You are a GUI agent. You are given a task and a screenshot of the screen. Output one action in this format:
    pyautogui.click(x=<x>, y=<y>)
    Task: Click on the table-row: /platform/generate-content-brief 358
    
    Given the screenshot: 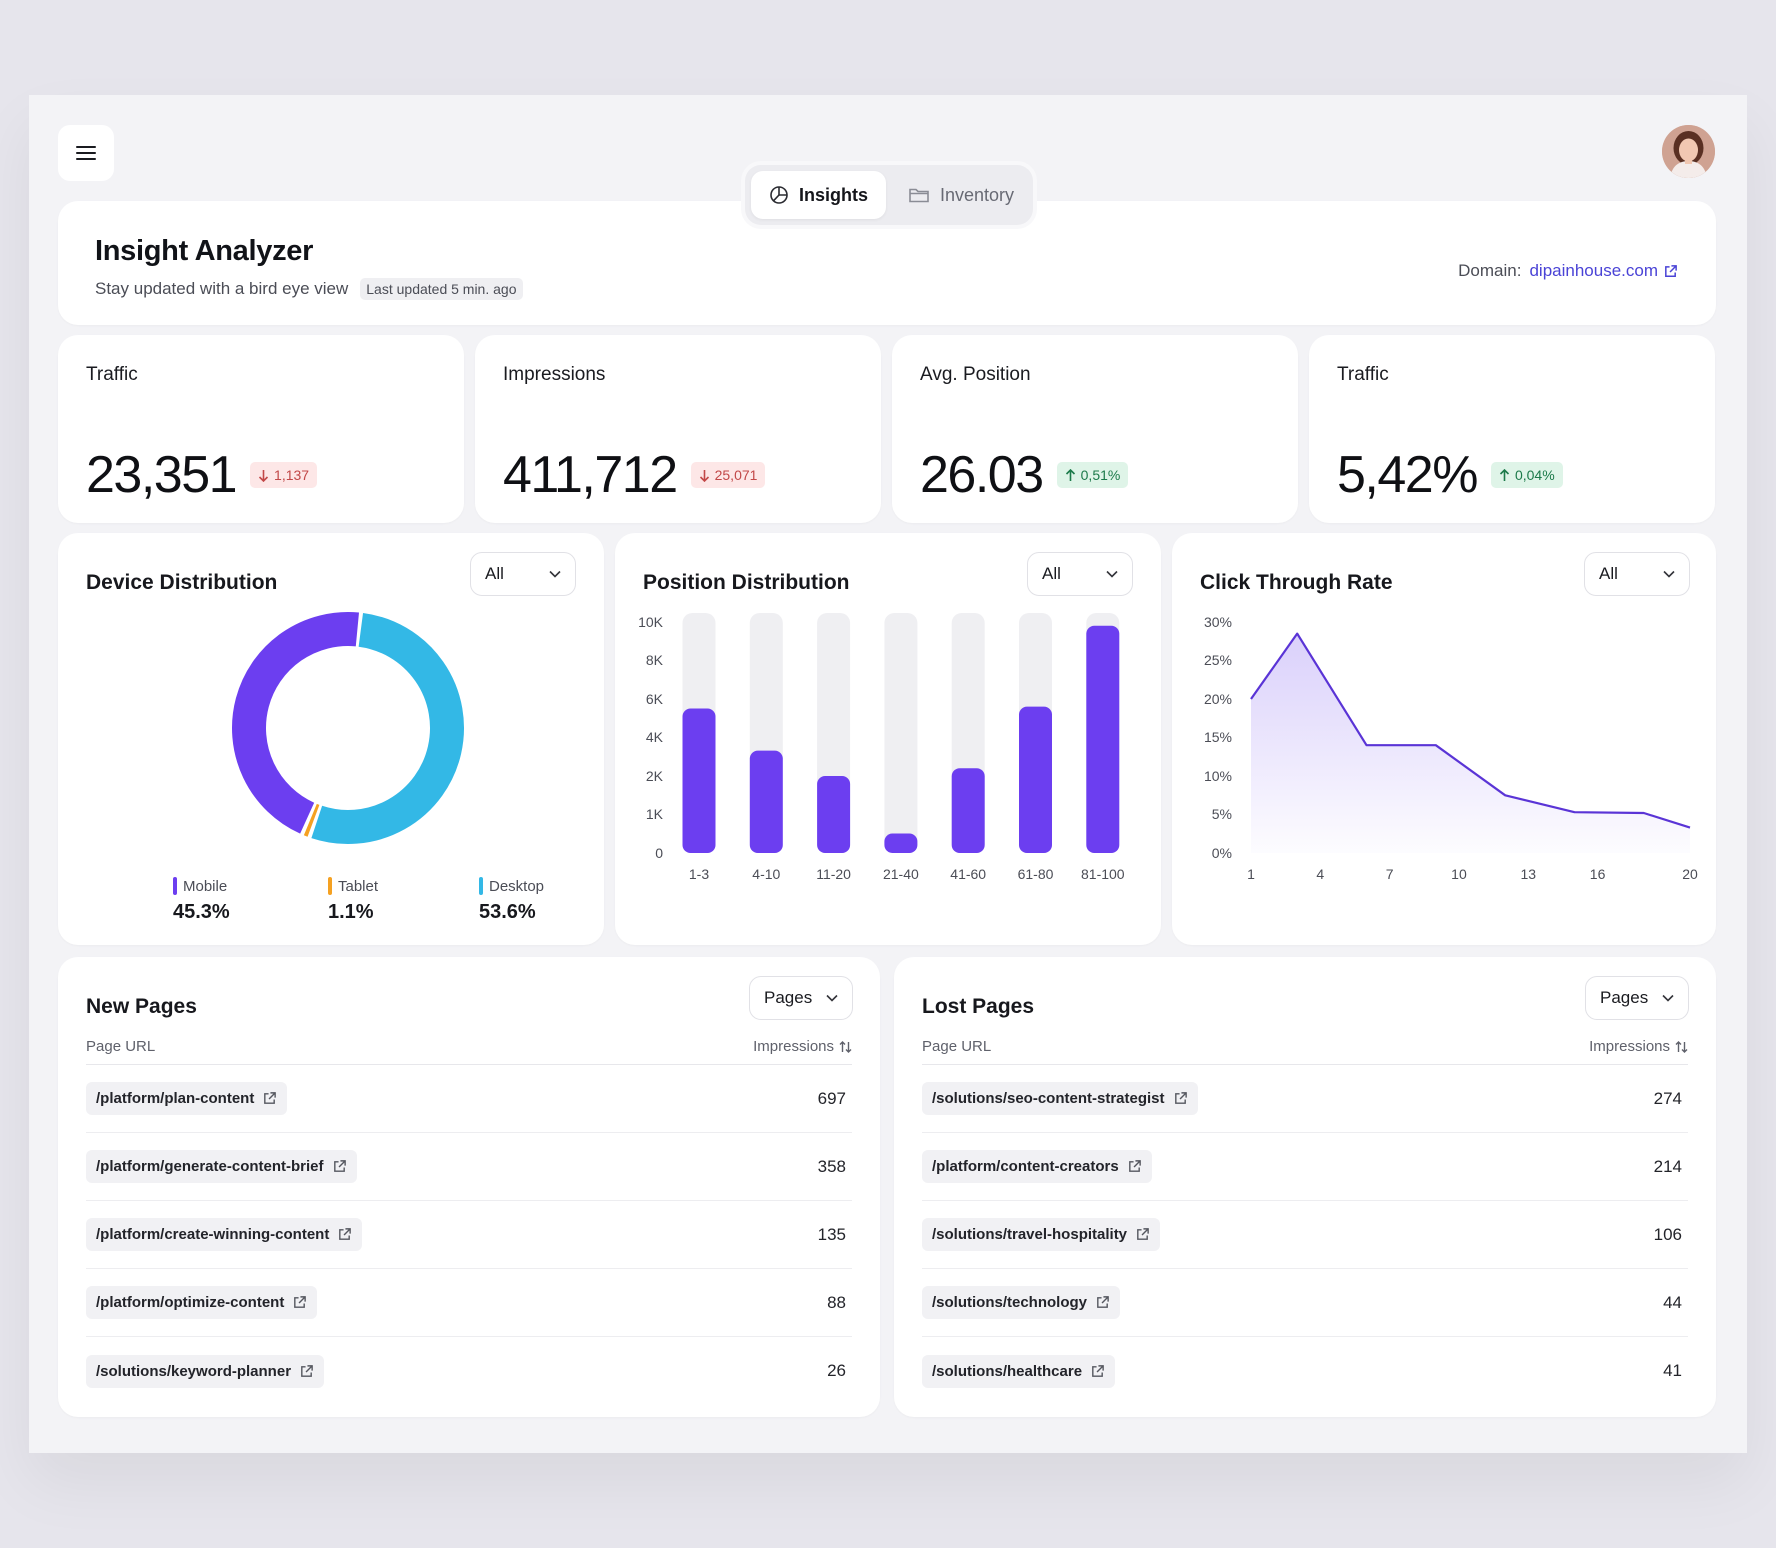 What is the action you would take?
    pyautogui.click(x=469, y=1167)
    